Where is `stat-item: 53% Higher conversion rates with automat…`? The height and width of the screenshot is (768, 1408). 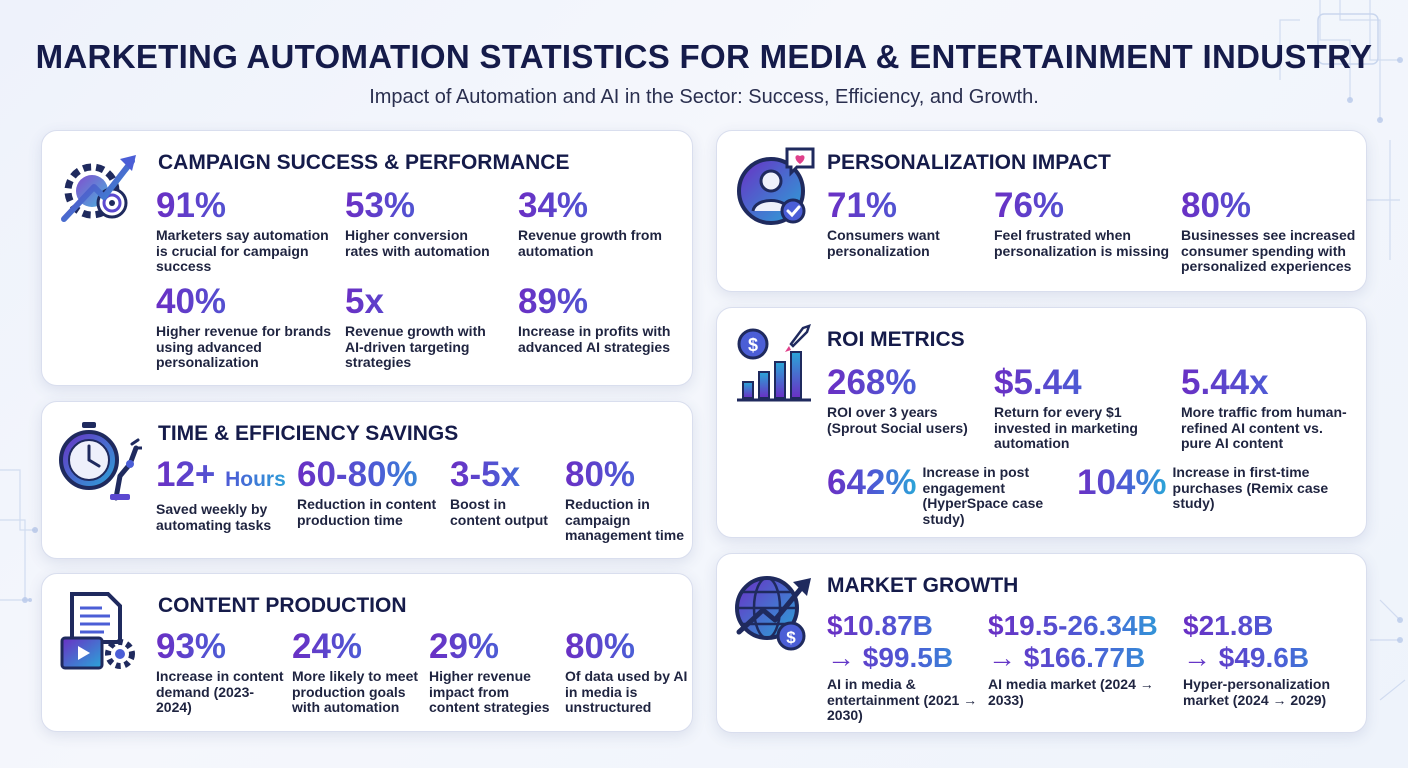 stat-item: 53% Higher conversion rates with automat… is located at coordinates (425, 223).